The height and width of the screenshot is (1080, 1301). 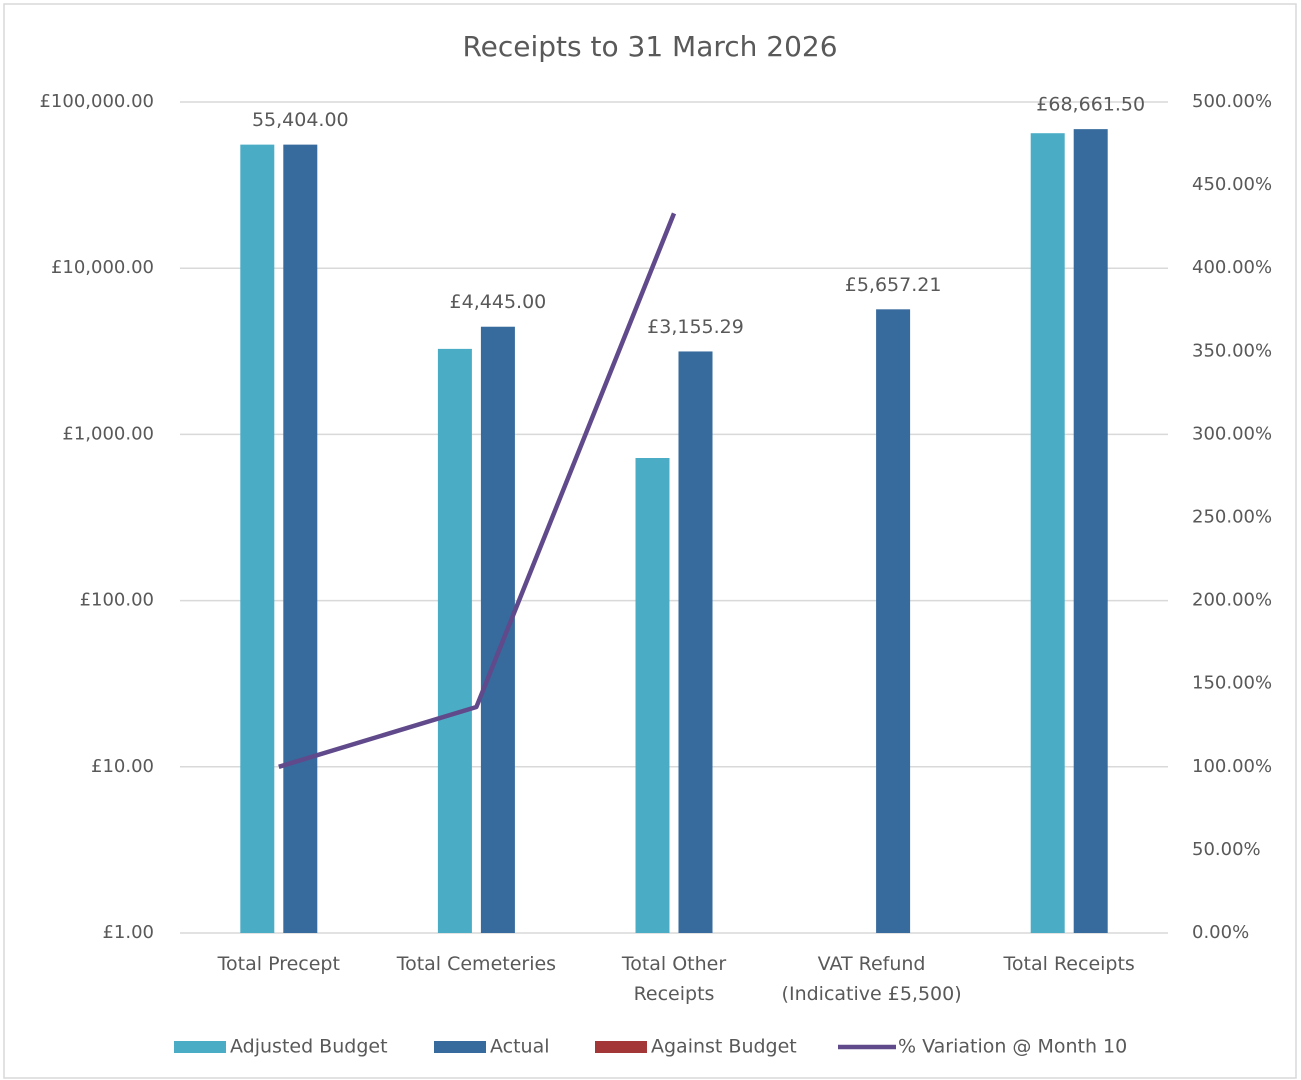 What do you see at coordinates (1012, 1047) in the screenshot?
I see `legend-label: % Variation @ Month 10` at bounding box center [1012, 1047].